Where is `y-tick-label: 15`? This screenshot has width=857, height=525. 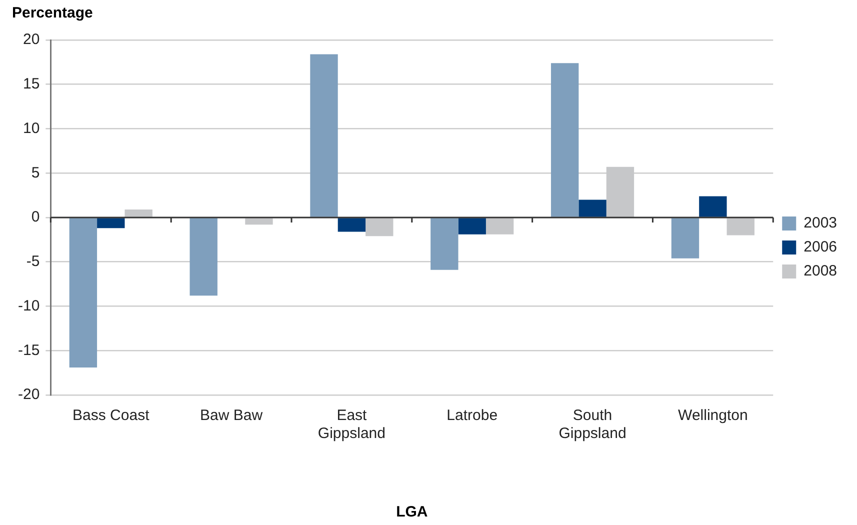
y-tick-label: 15 is located at coordinates (31, 84).